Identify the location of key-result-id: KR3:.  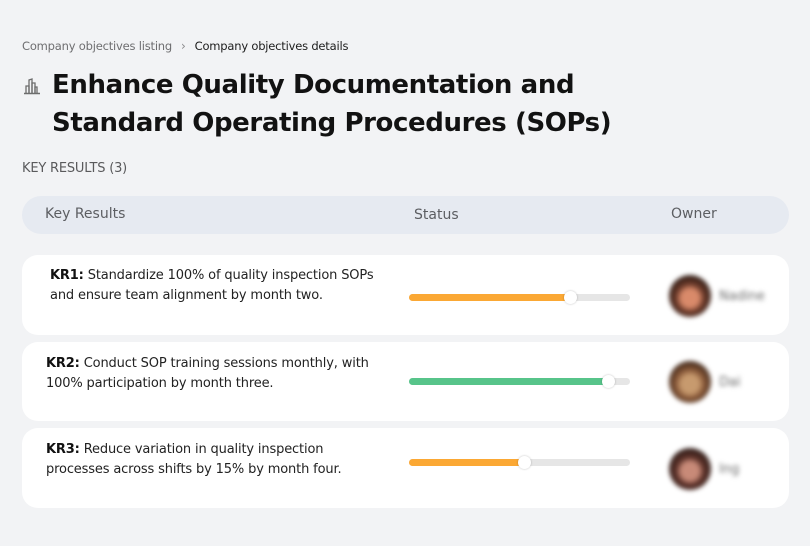
(63, 449).